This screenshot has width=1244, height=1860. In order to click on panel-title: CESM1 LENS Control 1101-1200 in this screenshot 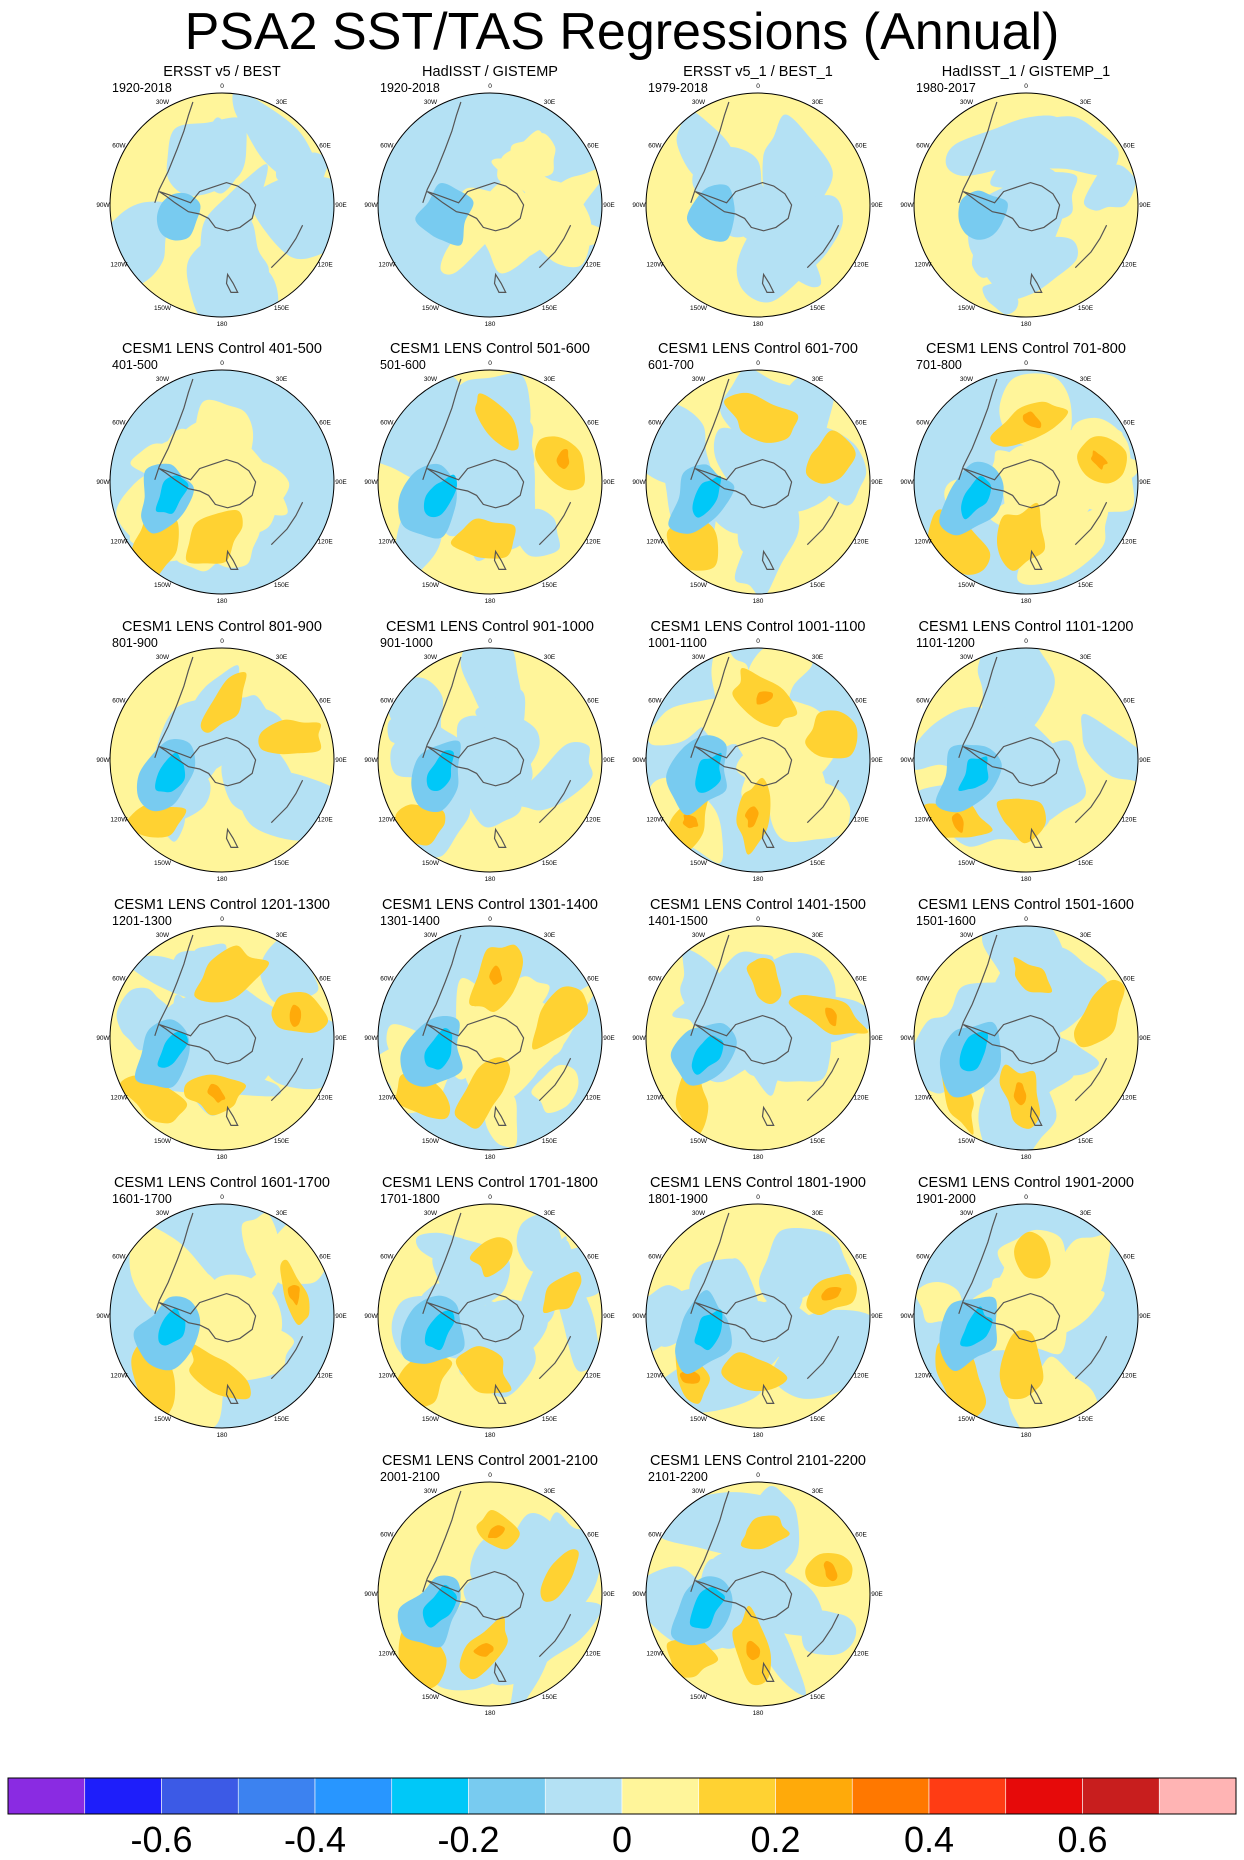, I will do `click(1026, 627)`.